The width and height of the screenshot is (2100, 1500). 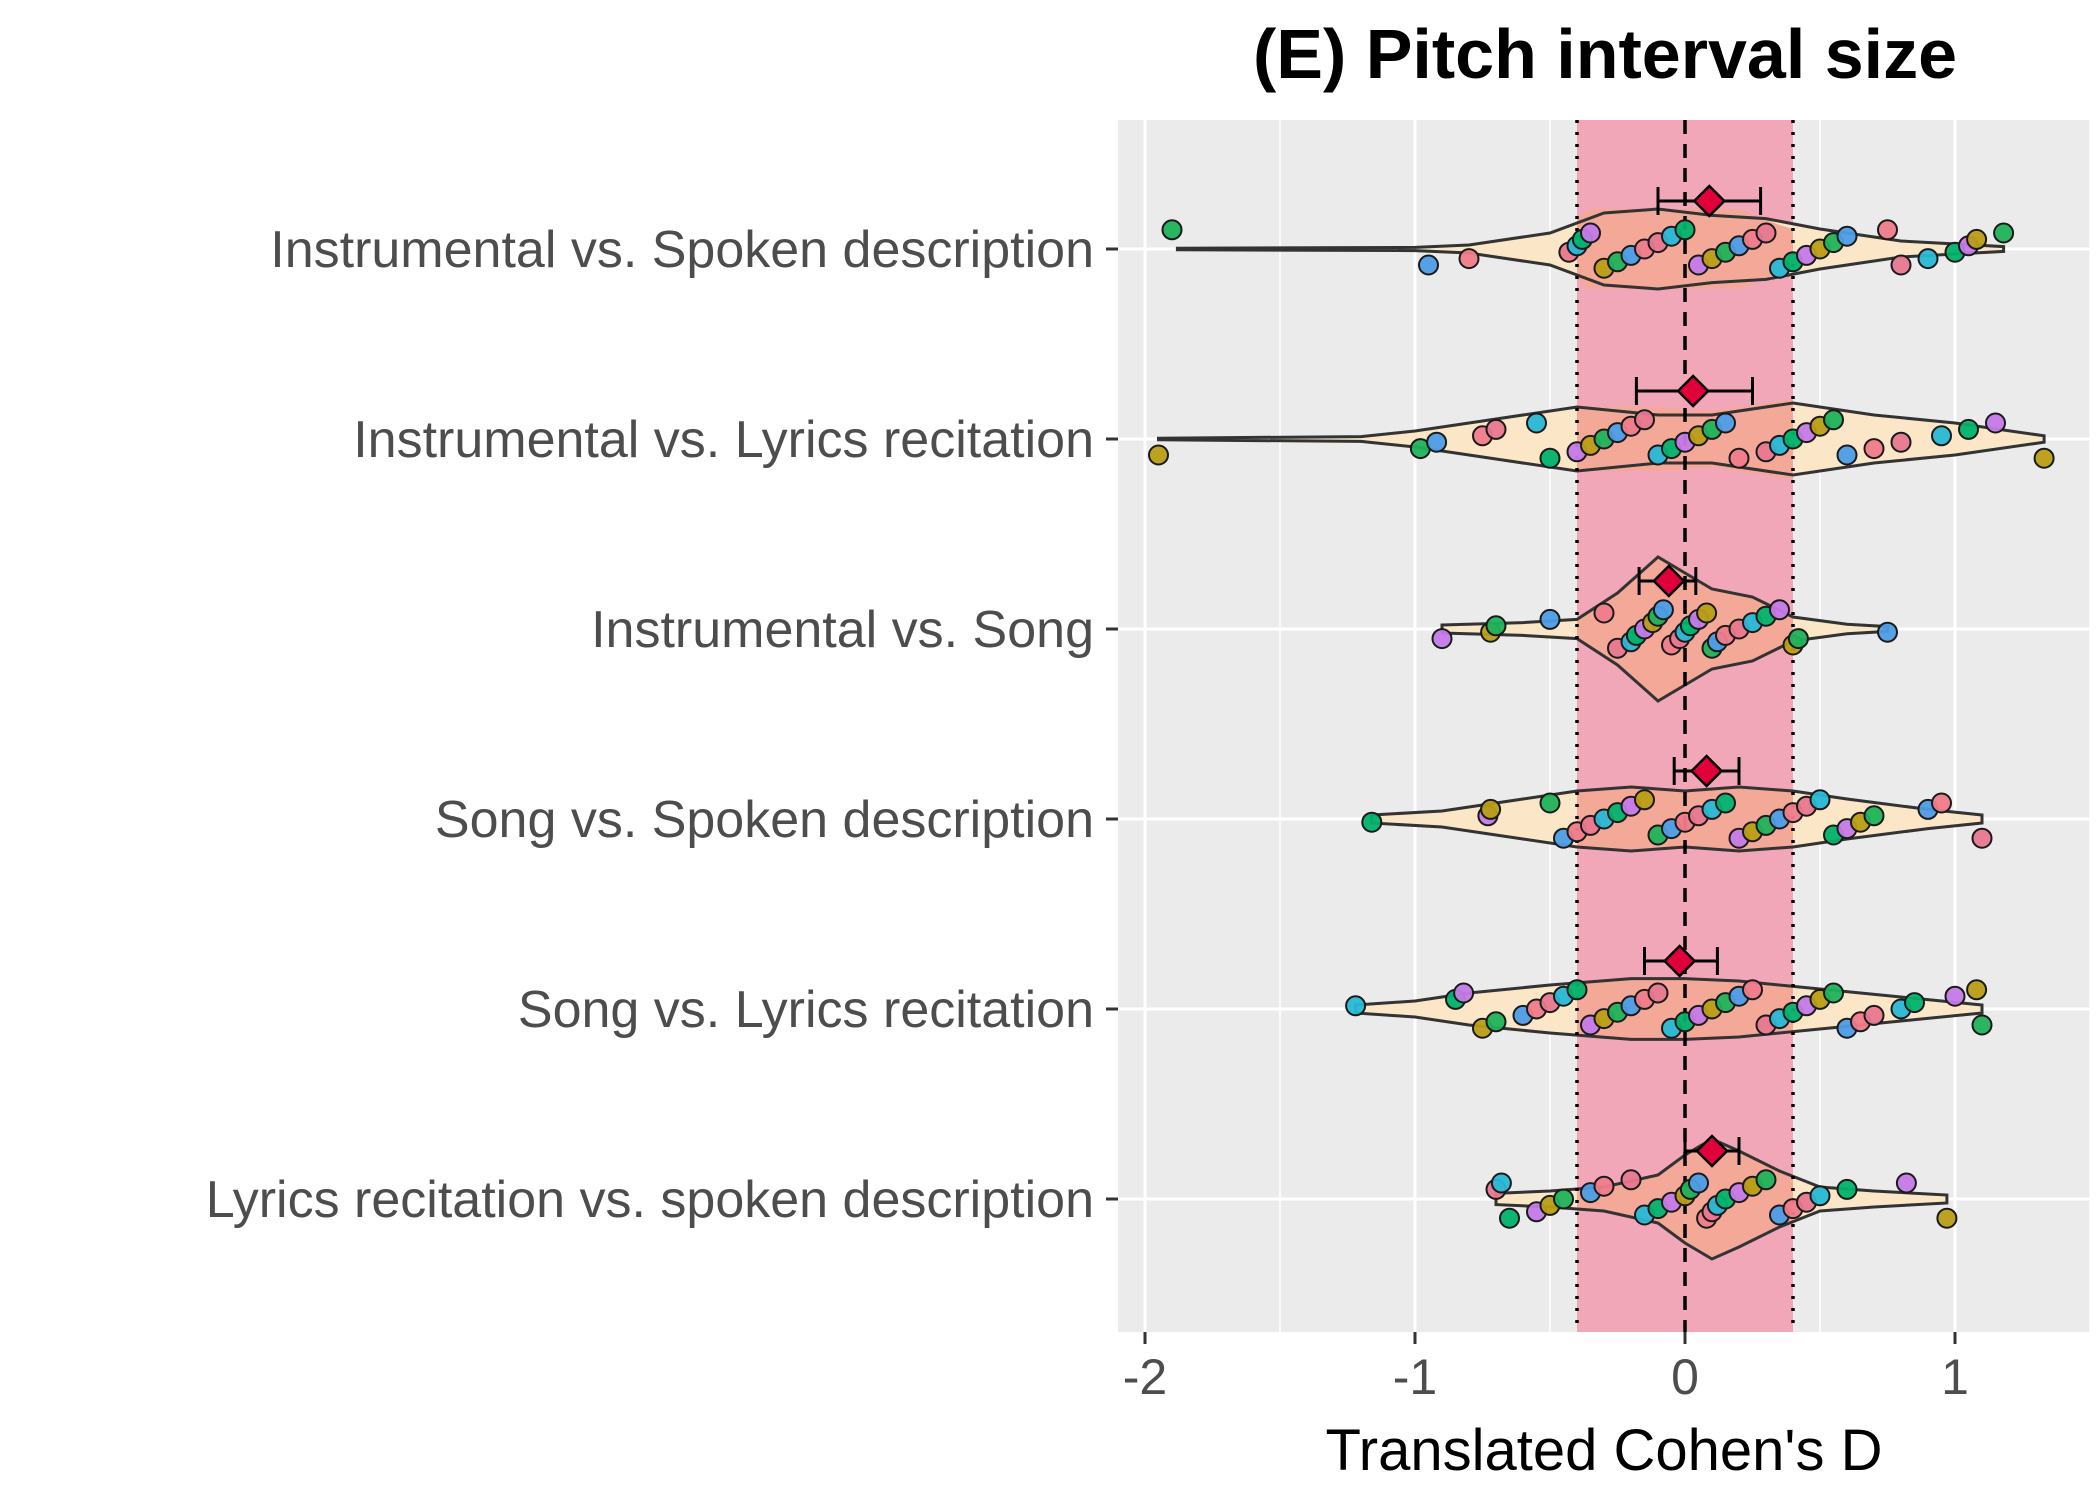 I want to click on category-label: Instrumental vs. Lyrics recitation, so click(x=723, y=440).